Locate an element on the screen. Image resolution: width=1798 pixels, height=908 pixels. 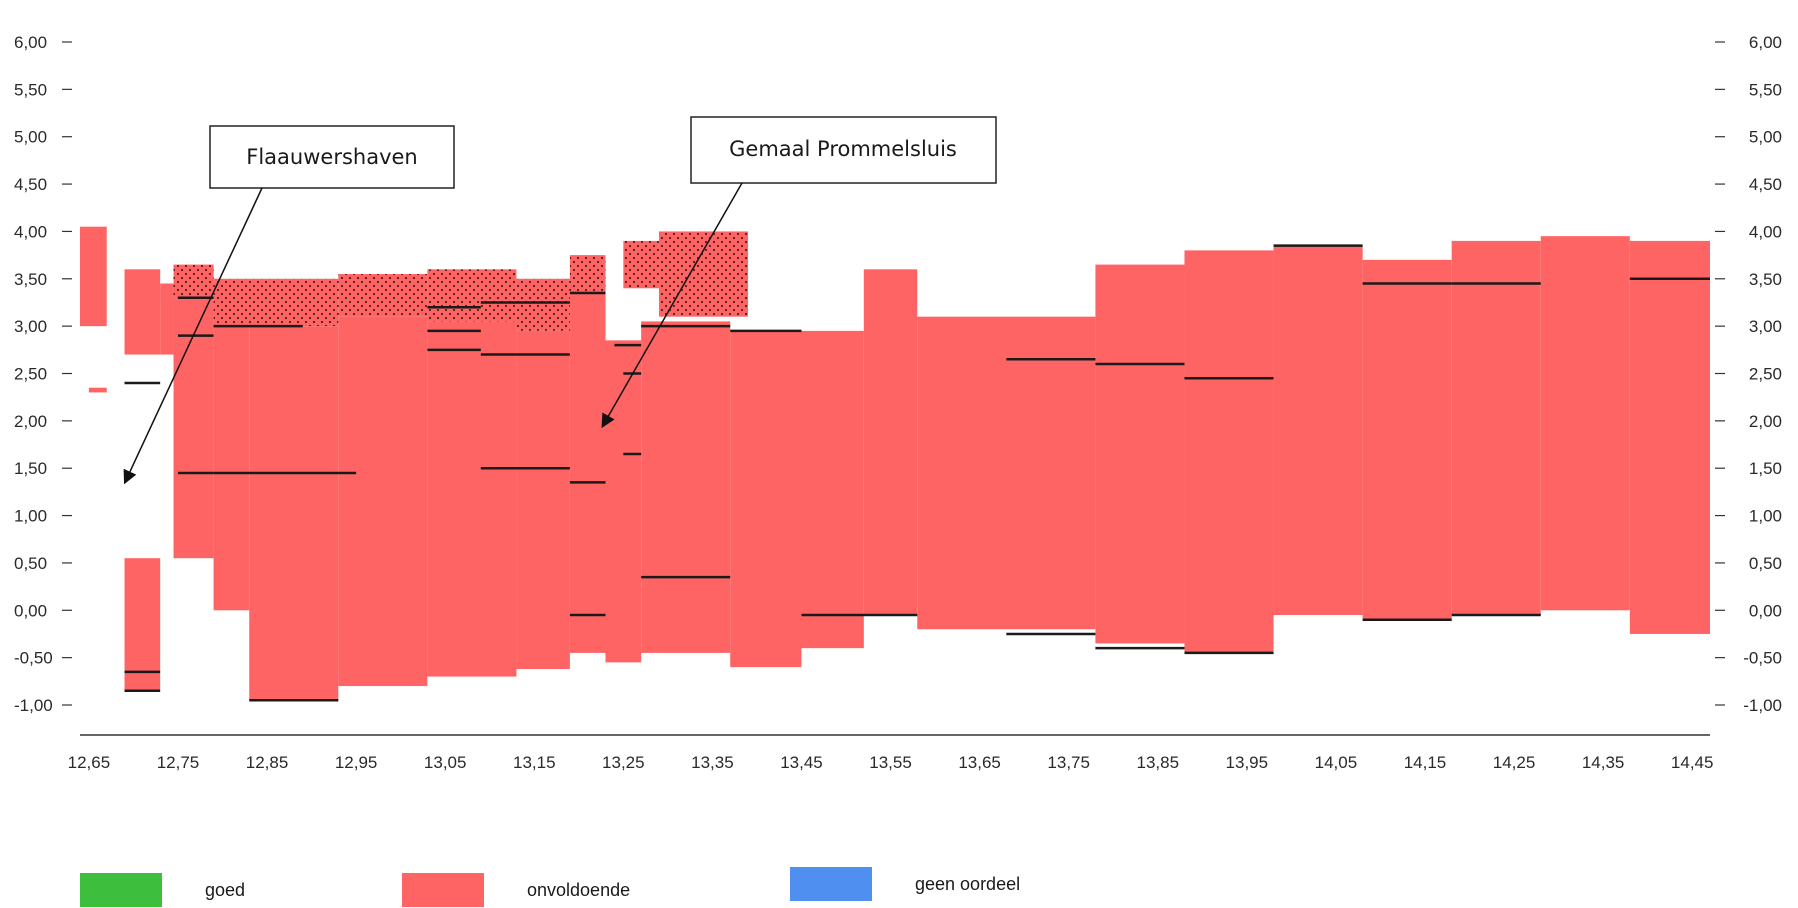
right-y-tick-label: 4,50 is located at coordinates (1765, 184).